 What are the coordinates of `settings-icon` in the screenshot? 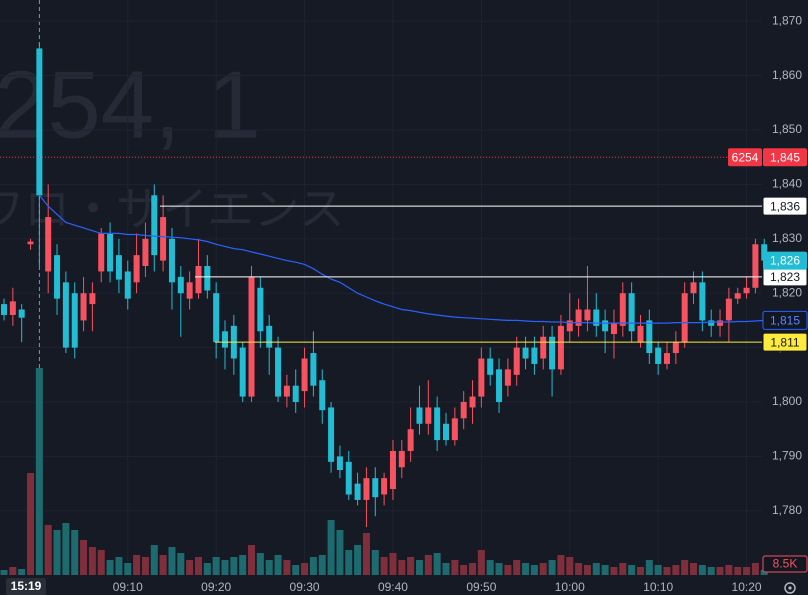 It's located at (790, 588).